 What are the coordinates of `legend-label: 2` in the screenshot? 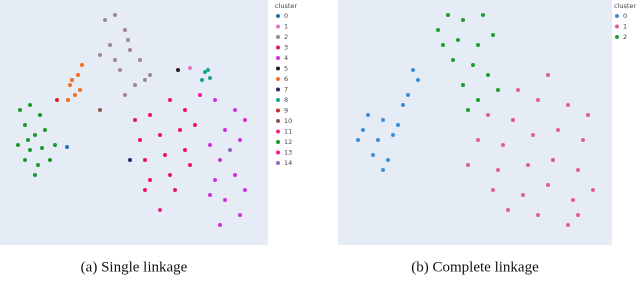 It's located at (625, 37).